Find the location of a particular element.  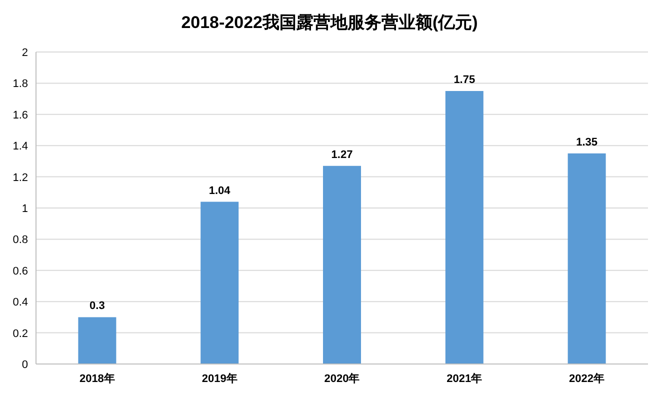

x-tick-label: 2022年 is located at coordinates (587, 378).